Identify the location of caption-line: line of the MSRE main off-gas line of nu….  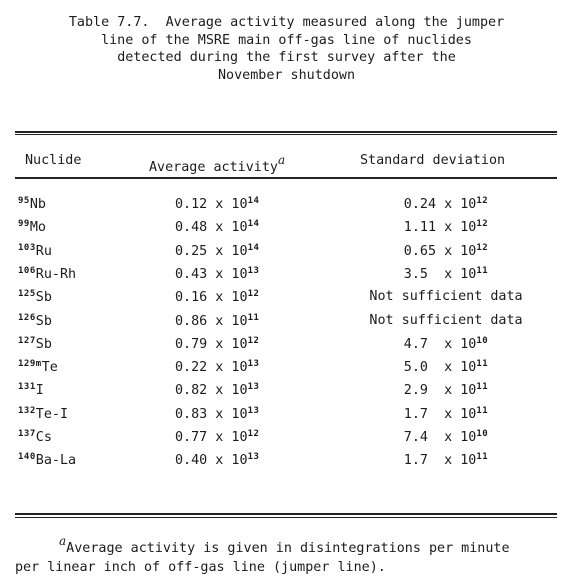
(286, 40).